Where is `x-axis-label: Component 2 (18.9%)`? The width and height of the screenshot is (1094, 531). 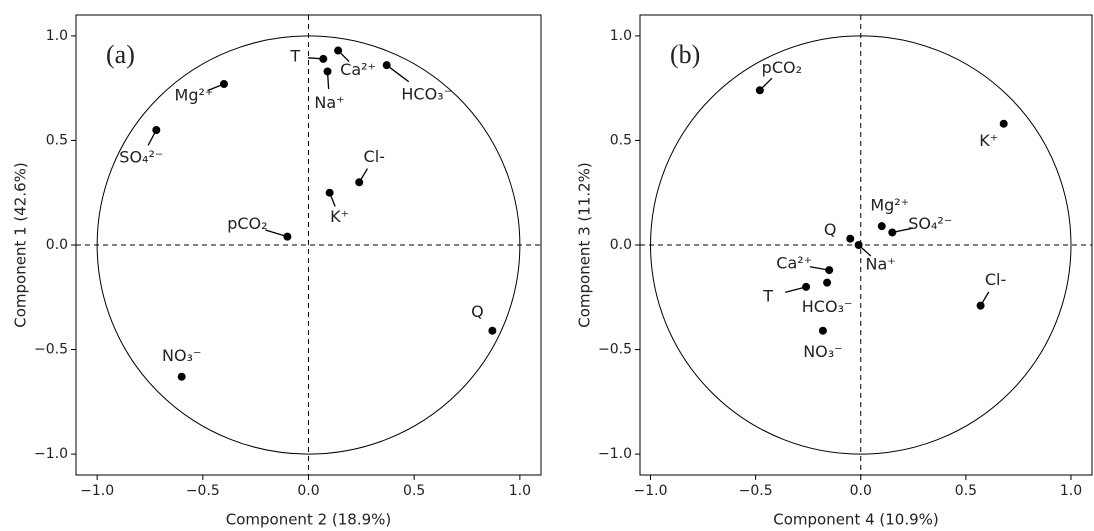
x-axis-label: Component 2 (18.9%) is located at coordinates (309, 520).